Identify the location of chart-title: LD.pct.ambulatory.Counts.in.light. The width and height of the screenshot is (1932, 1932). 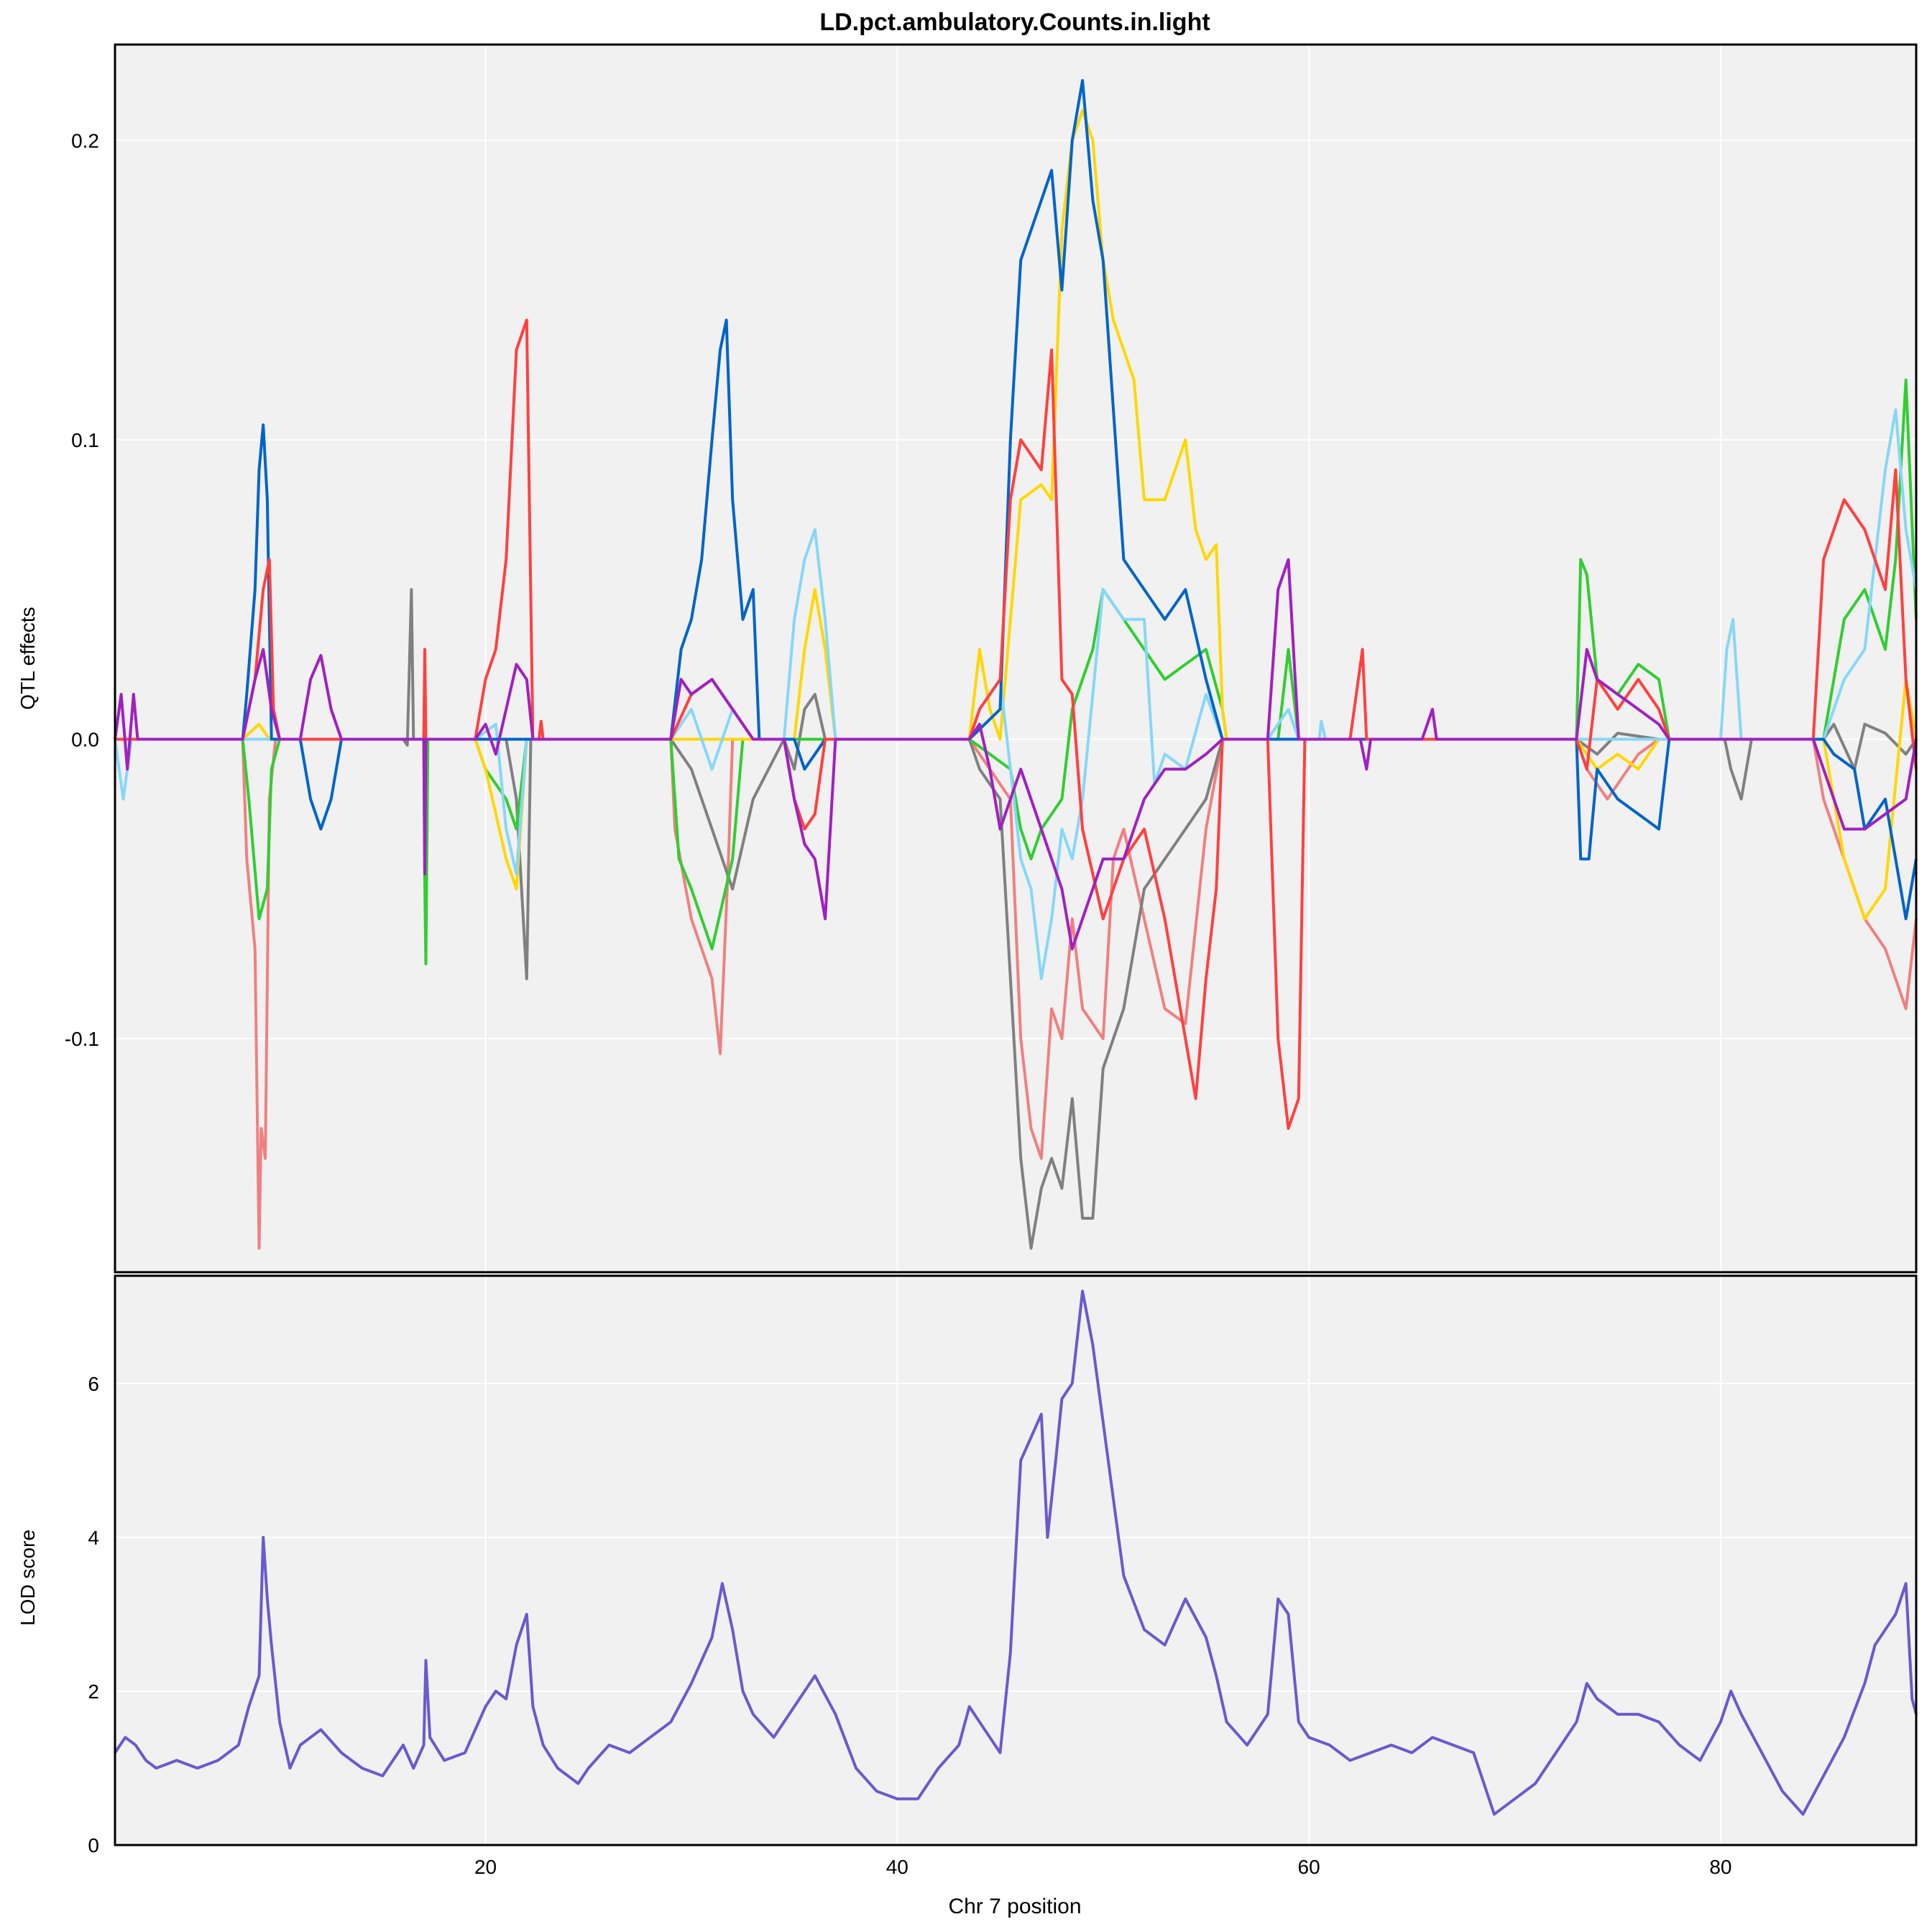
(1014, 22).